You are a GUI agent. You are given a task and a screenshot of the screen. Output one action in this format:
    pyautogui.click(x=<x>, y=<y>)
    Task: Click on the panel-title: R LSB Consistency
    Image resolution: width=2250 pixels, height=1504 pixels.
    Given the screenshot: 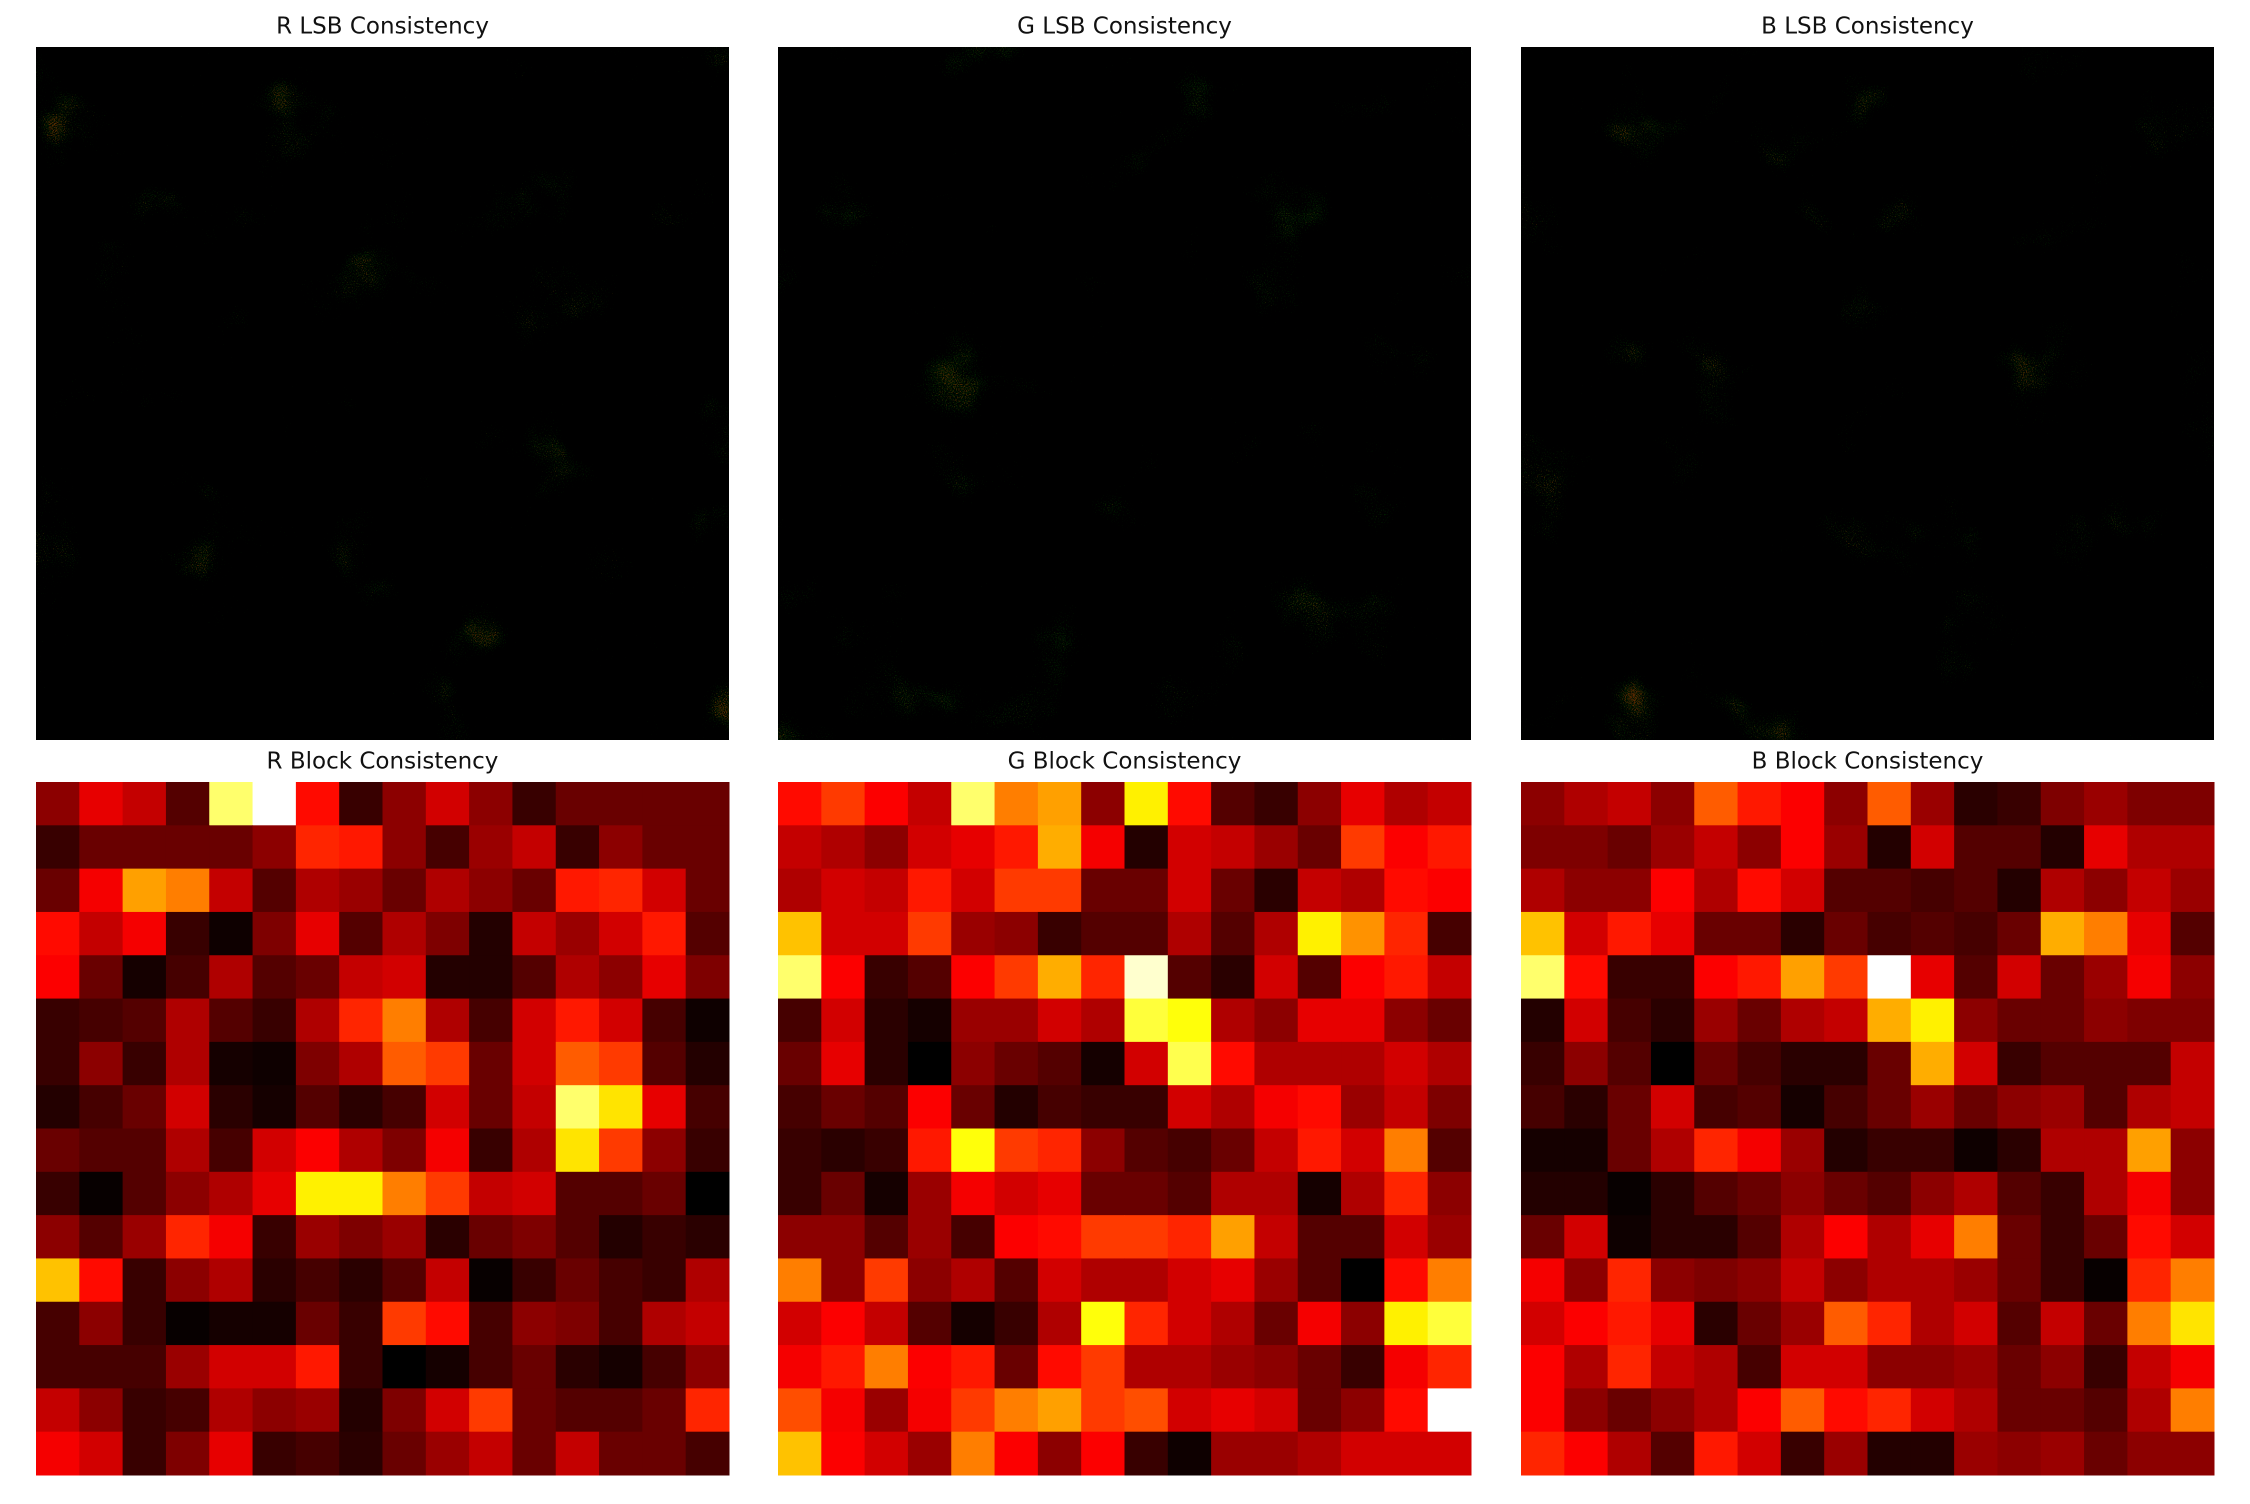 What is the action you would take?
    pyautogui.click(x=382, y=27)
    